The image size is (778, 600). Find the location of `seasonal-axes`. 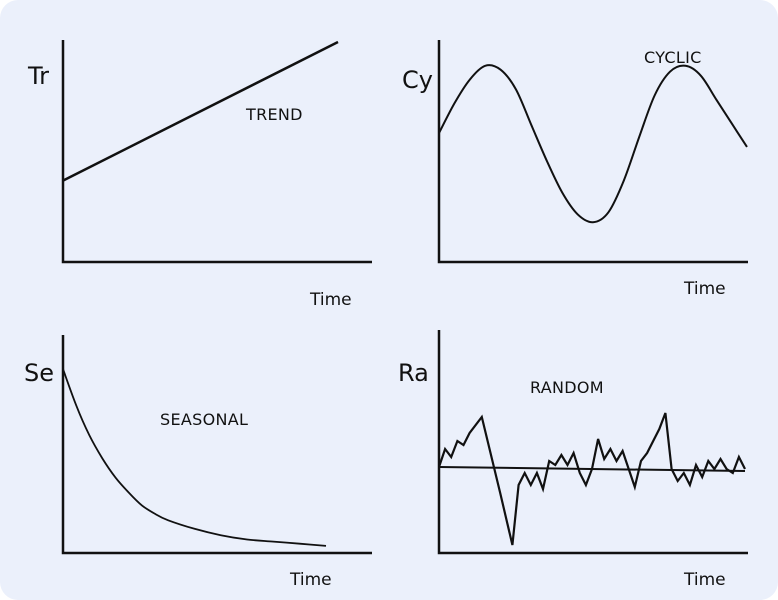

seasonal-axes is located at coordinates (216, 445).